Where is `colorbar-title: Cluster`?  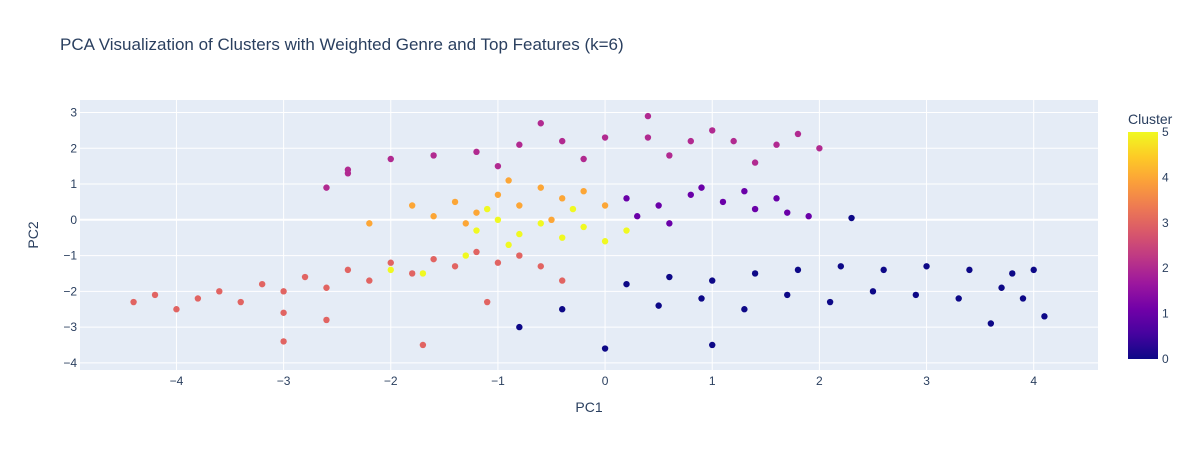 colorbar-title: Cluster is located at coordinates (1150, 119).